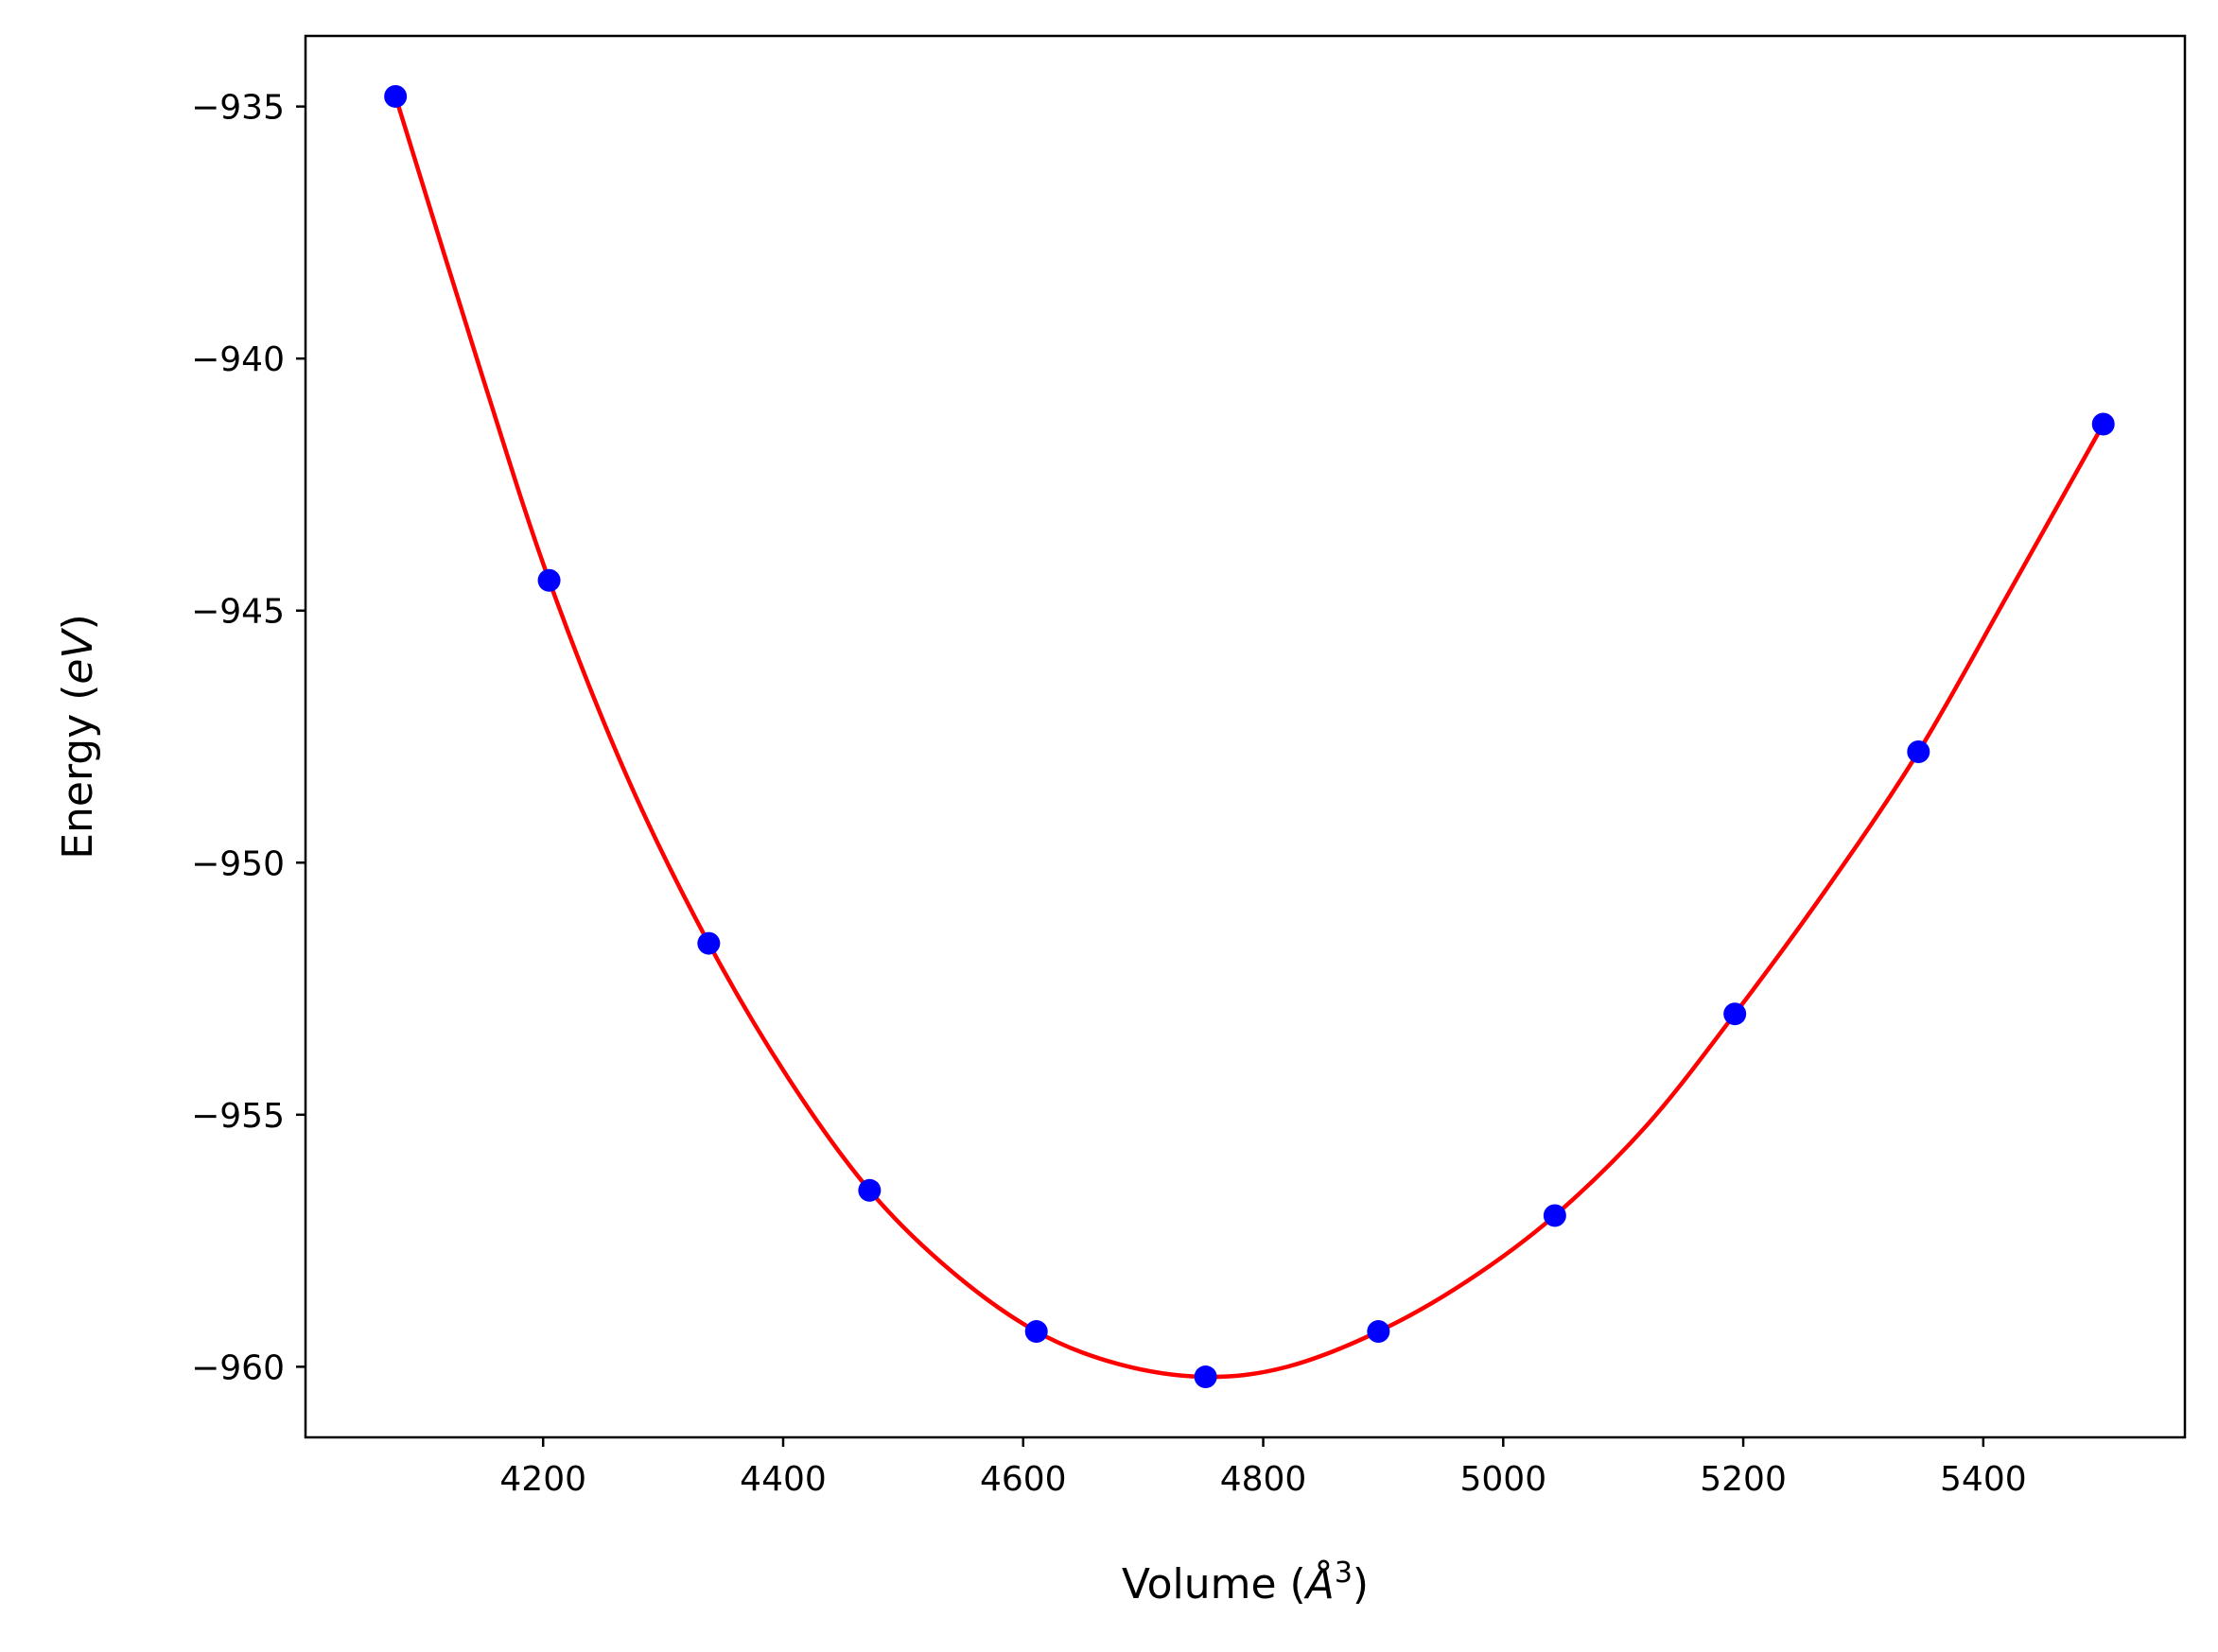 This screenshot has width=2218, height=1652. What do you see at coordinates (78, 622) in the screenshot?
I see `y-axis-label-close-paren: )` at bounding box center [78, 622].